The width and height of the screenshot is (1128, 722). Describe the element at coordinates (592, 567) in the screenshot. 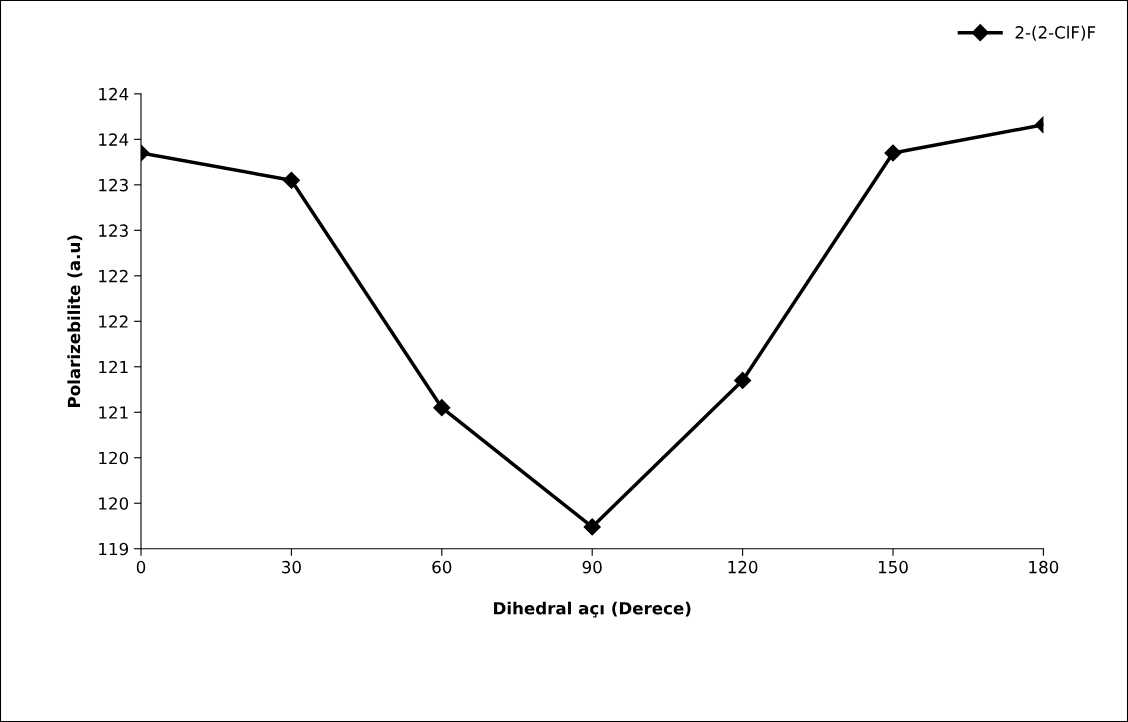

I see `x-tick-label: 90` at that location.